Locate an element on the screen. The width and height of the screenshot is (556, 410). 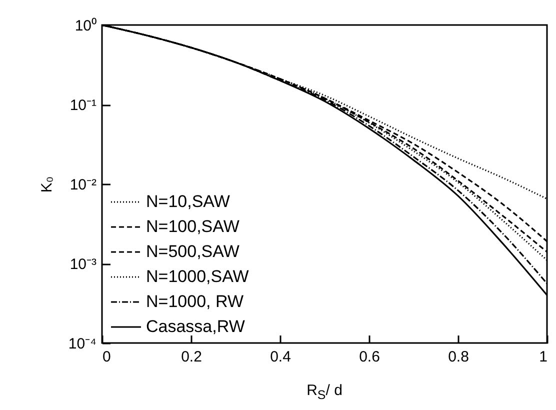
y-tick-label: 10⁻¹ is located at coordinates (83, 105).